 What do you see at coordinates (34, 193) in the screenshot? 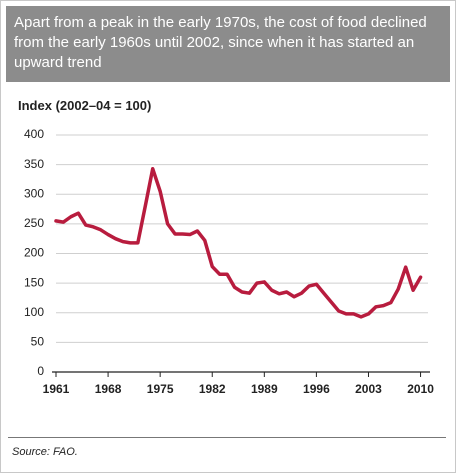
I see `y-tick-label: 300` at bounding box center [34, 193].